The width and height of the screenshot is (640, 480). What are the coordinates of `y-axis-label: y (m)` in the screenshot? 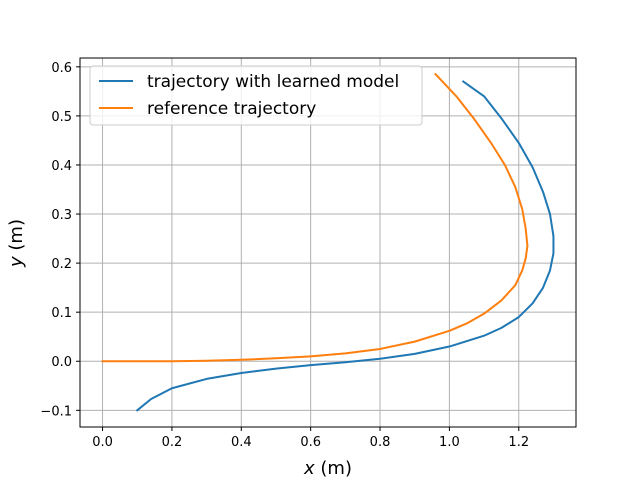 It's located at (16, 243).